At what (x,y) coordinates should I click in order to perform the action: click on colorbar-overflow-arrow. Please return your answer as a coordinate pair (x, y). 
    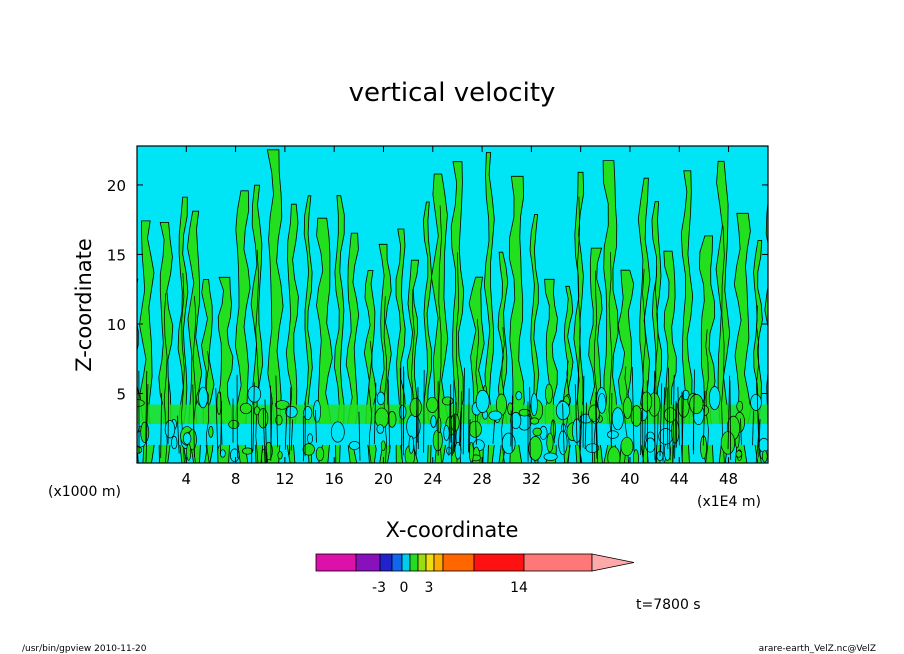
    Looking at the image, I should click on (613, 562).